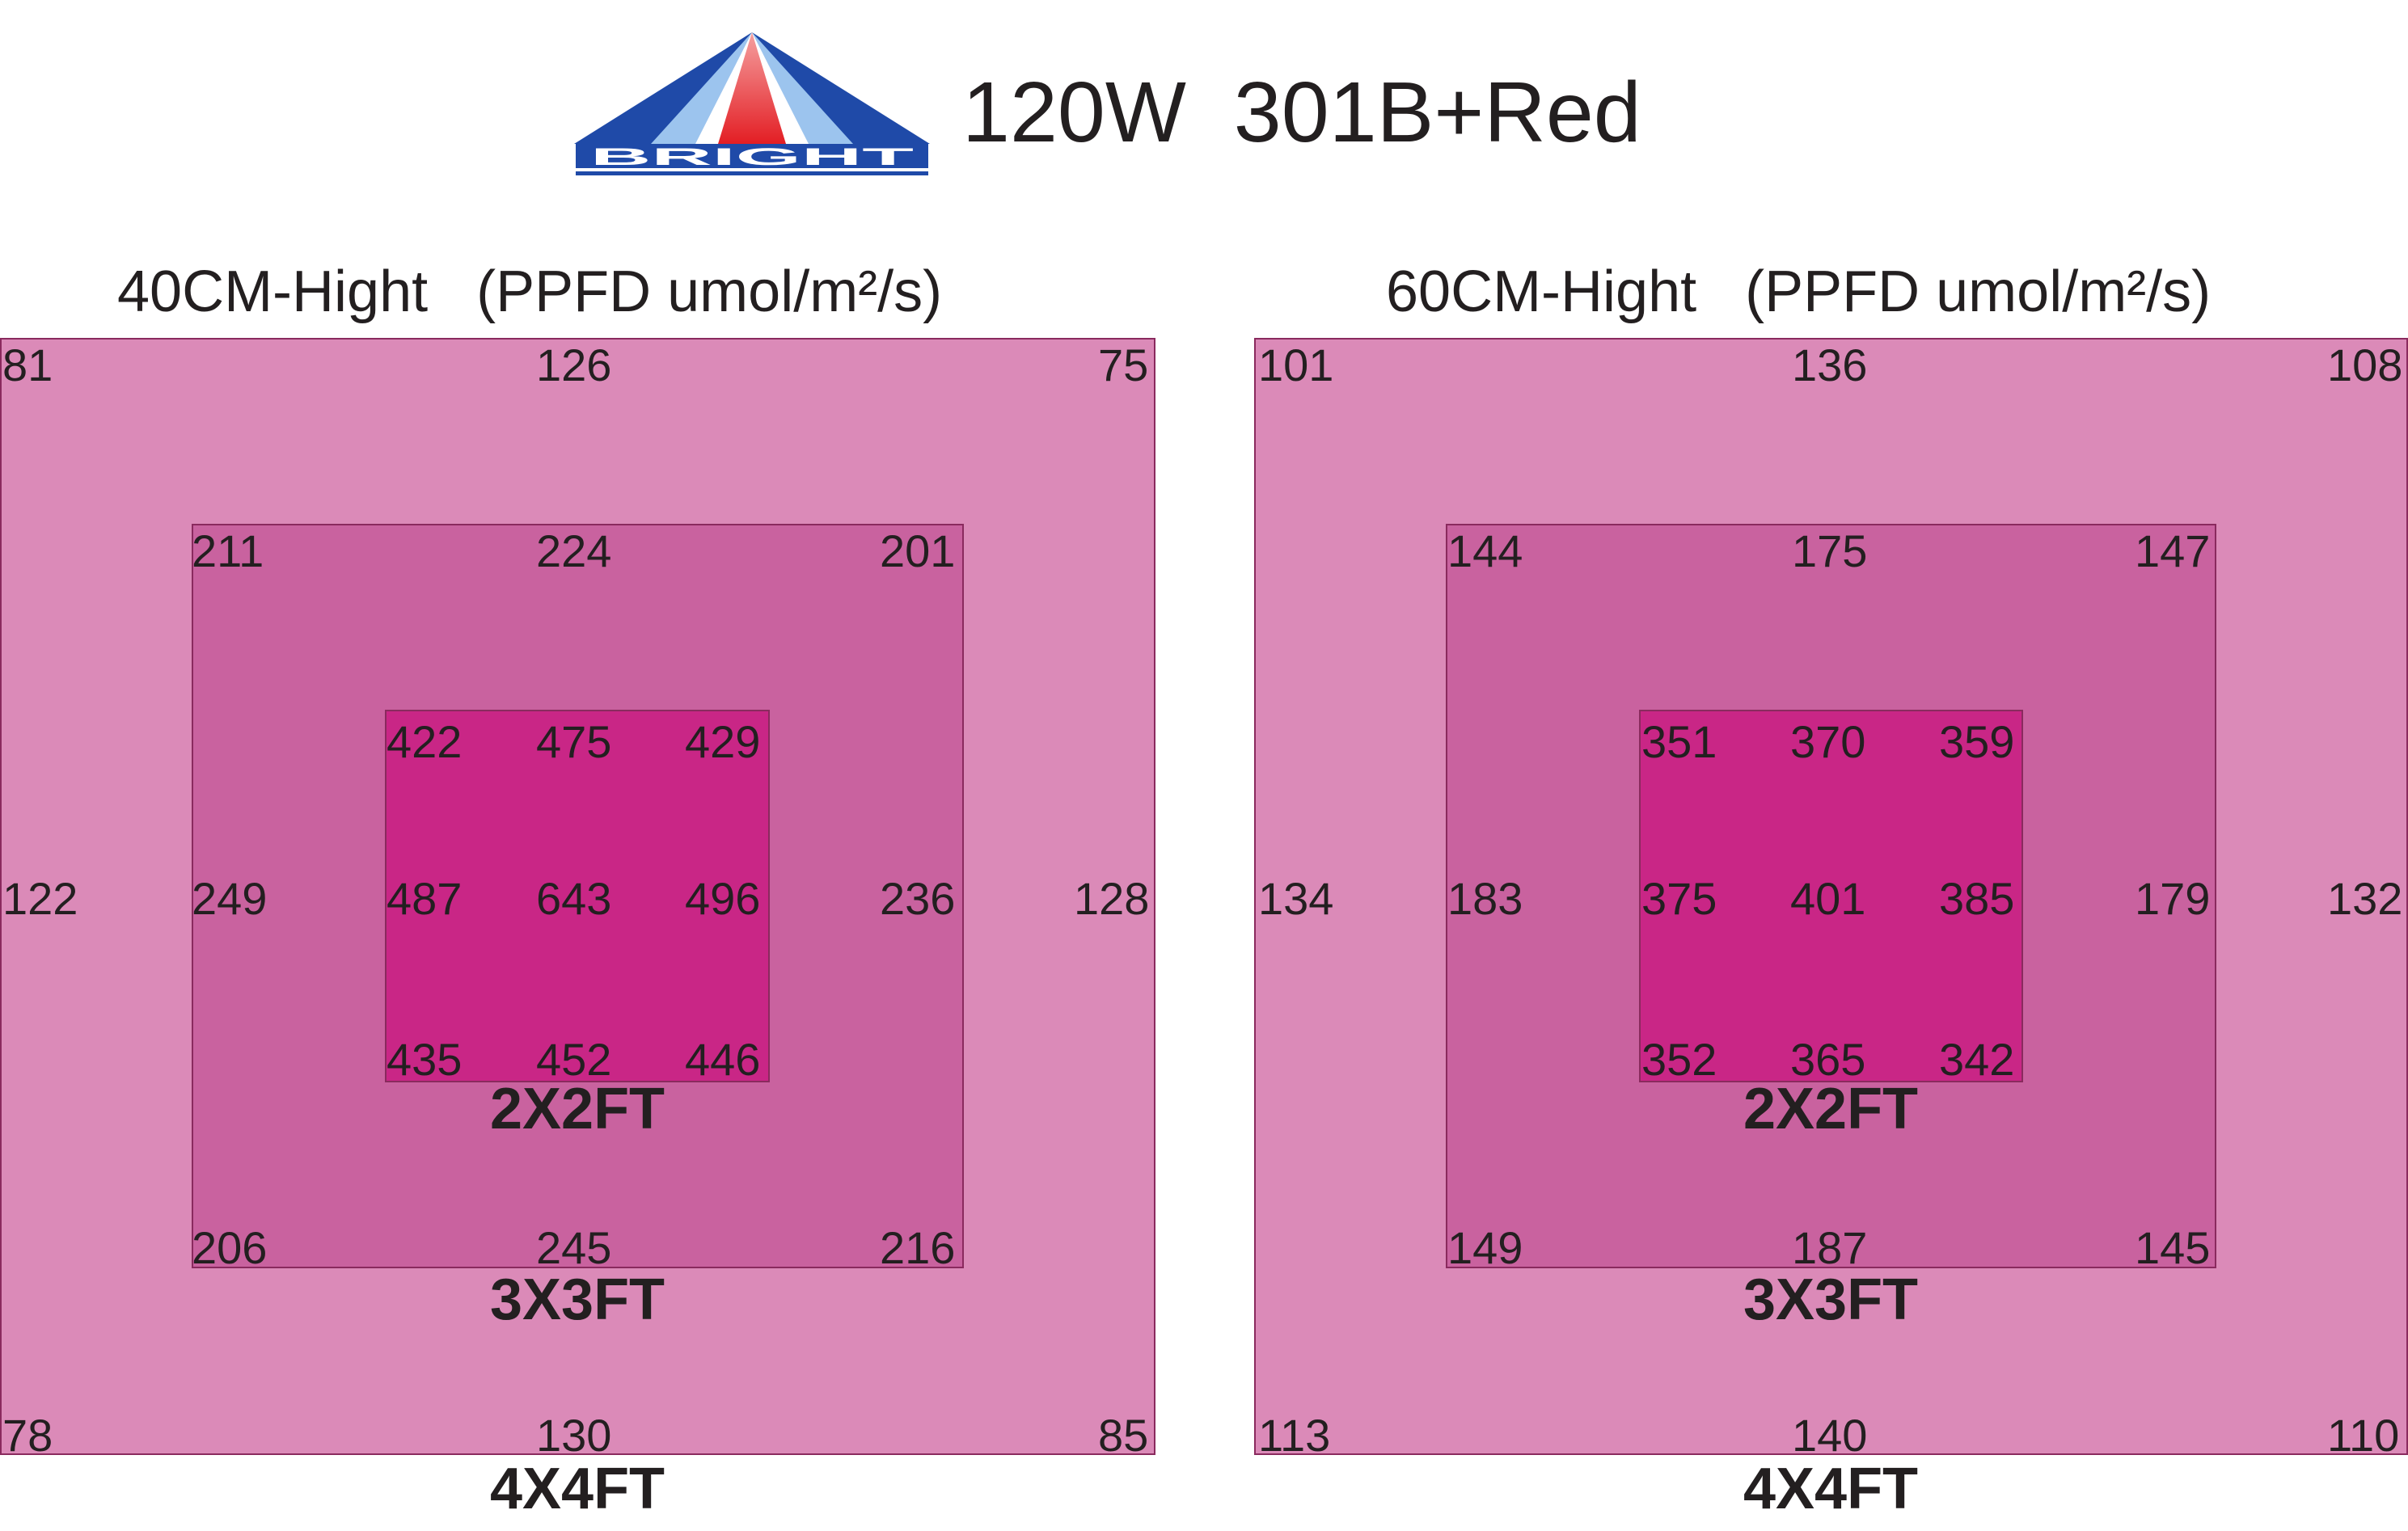  I want to click on ppfd-value: 78, so click(27, 1435).